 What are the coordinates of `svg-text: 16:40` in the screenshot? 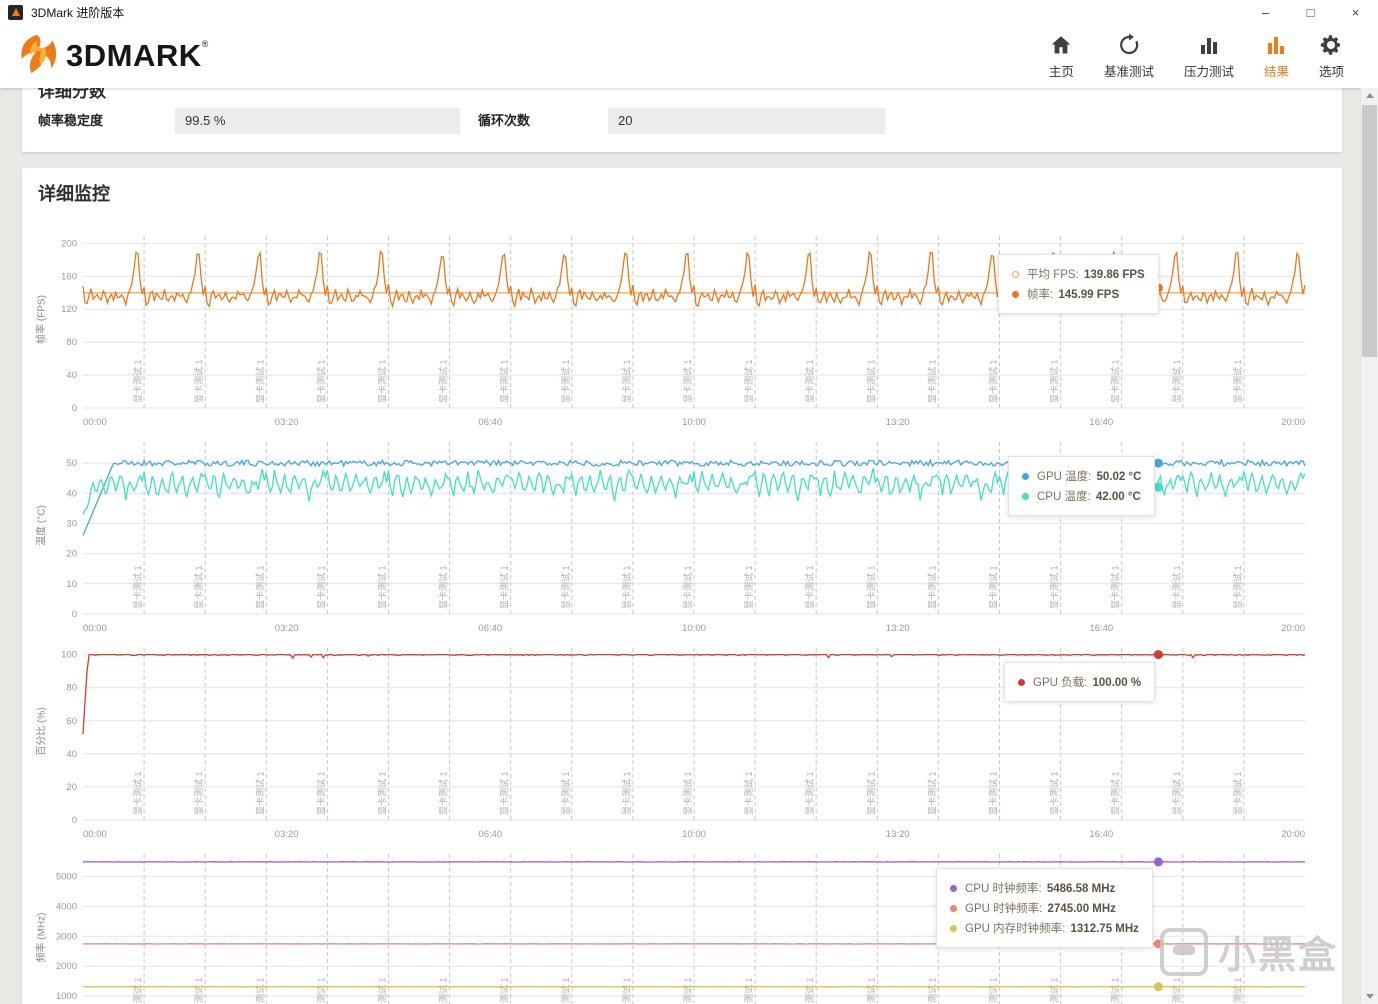 It's located at (1101, 628).